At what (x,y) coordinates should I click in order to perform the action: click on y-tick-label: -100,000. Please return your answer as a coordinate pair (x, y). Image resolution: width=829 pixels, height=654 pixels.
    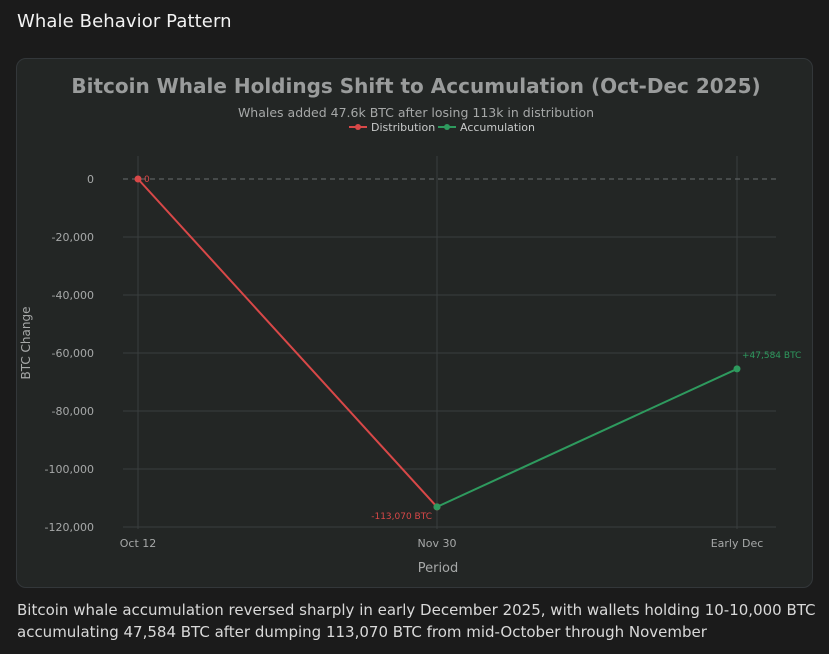
    Looking at the image, I should click on (69, 469).